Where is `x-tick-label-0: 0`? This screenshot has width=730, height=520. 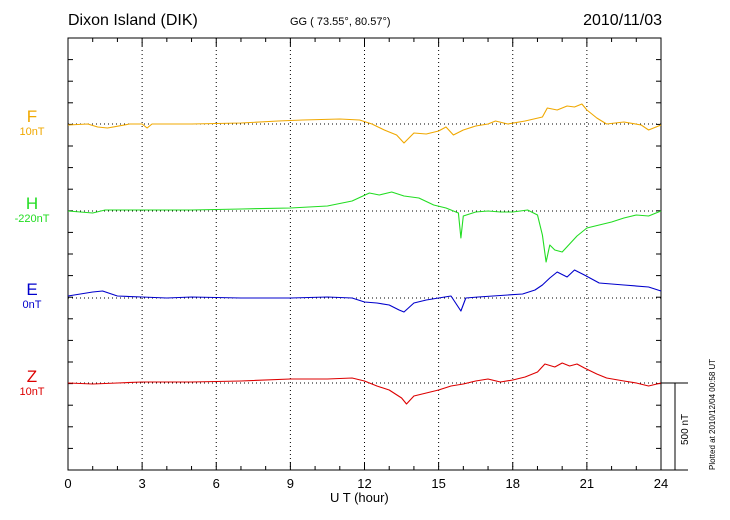 x-tick-label-0: 0 is located at coordinates (67, 483).